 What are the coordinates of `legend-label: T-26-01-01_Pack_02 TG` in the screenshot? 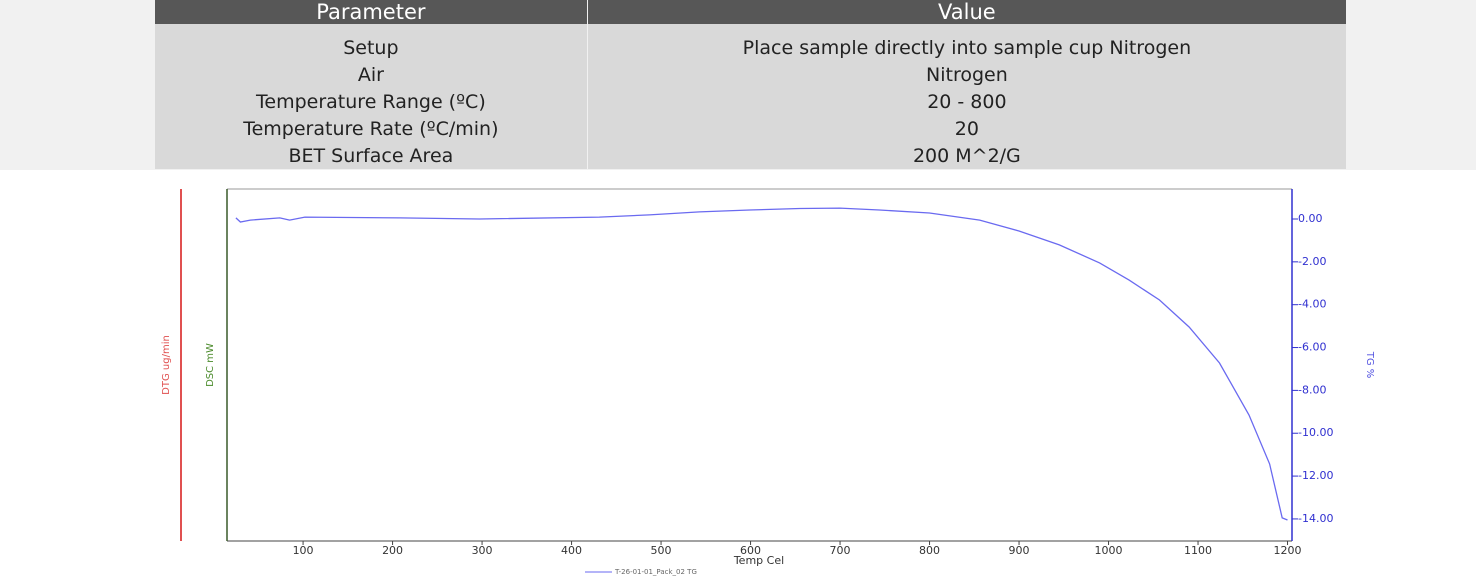 It's located at (655, 572).